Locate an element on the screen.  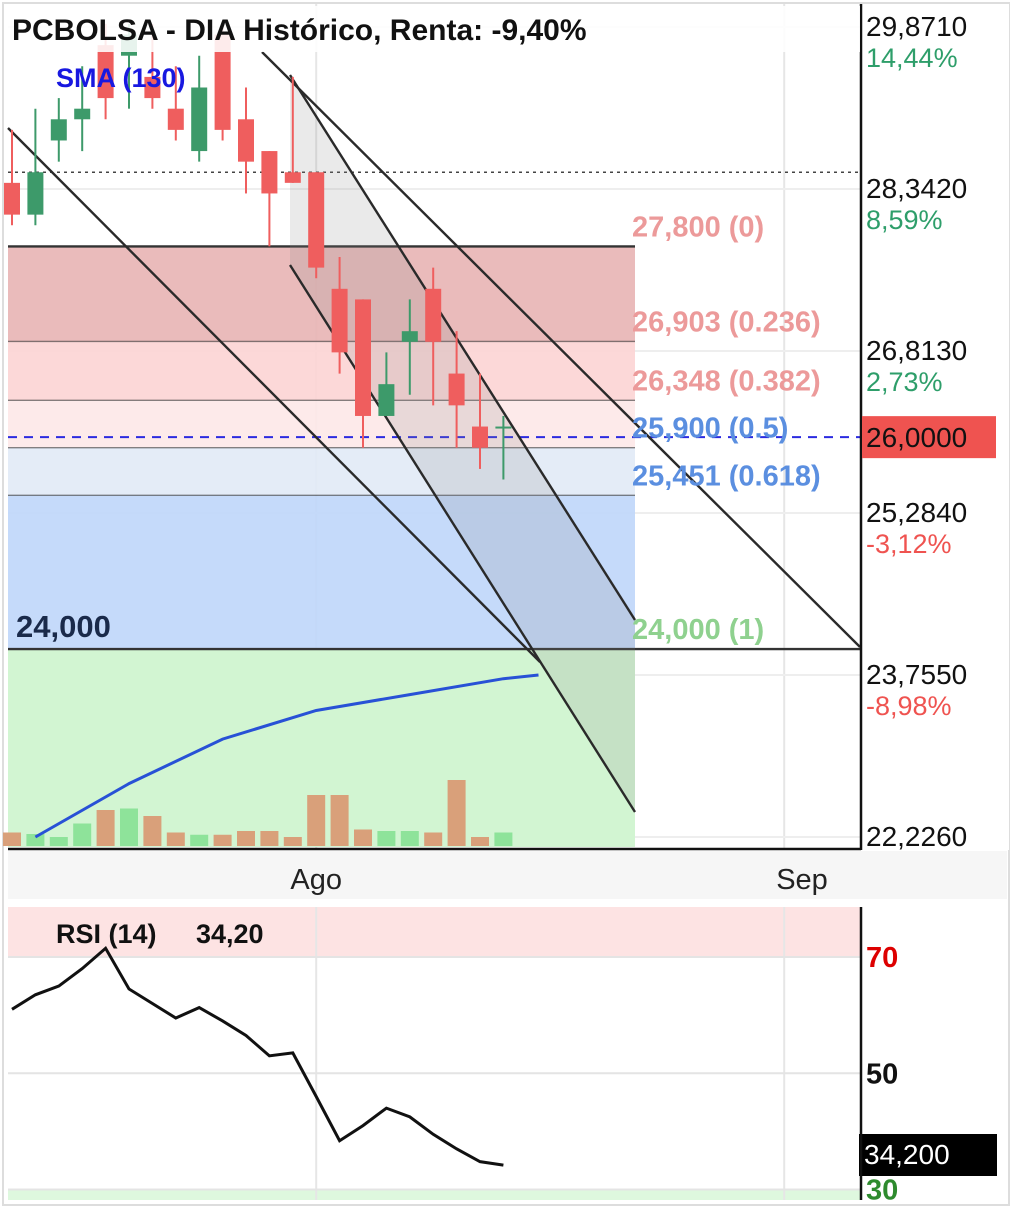
rsi-level-label: 70 is located at coordinates (882, 958).